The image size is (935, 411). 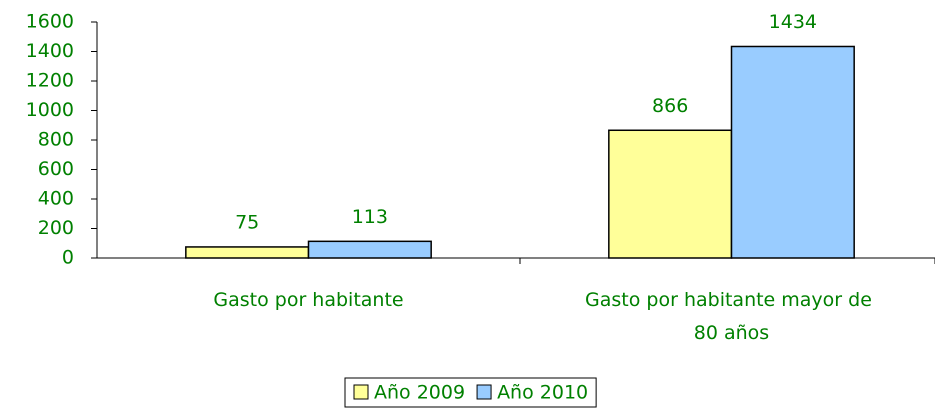 I want to click on x-tick-label: Gasto por habitante, so click(x=308, y=300).